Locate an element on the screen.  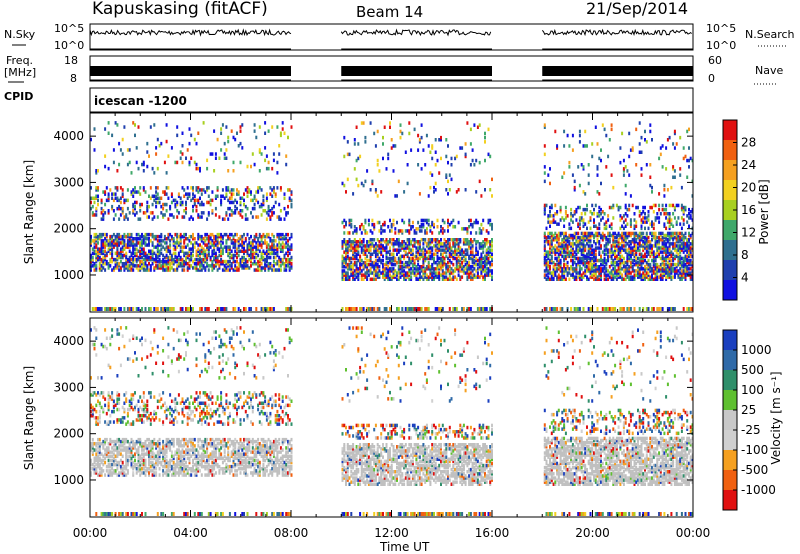
near-range-cell is located at coordinates (560, 309).